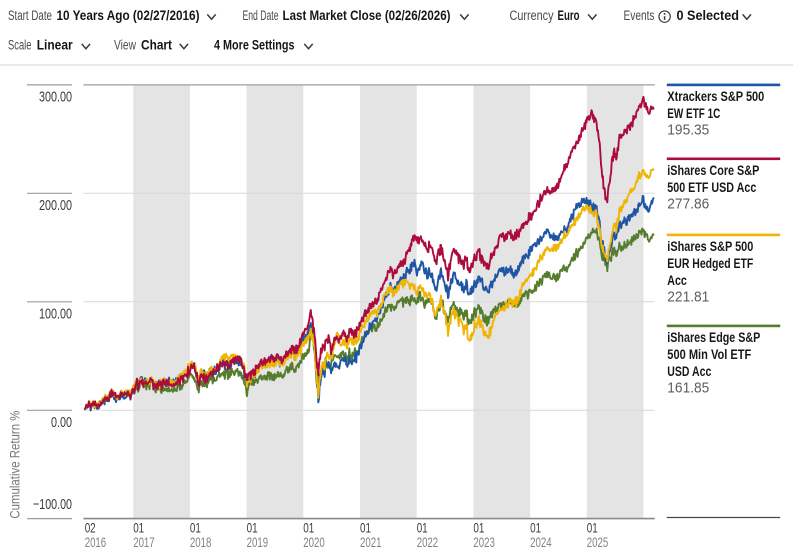 The height and width of the screenshot is (560, 793). Describe the element at coordinates (710, 246) in the screenshot. I see `svg-text: iShares S&P 500` at that location.